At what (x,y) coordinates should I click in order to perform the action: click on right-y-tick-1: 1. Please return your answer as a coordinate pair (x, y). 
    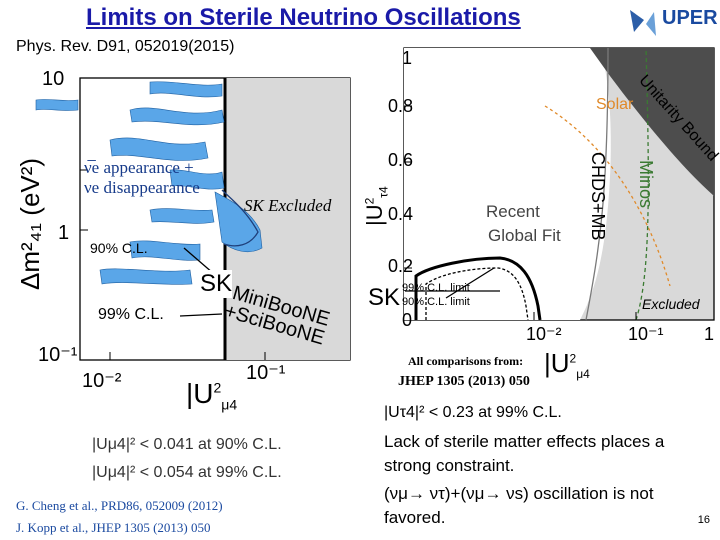
    Looking at the image, I should click on (407, 58).